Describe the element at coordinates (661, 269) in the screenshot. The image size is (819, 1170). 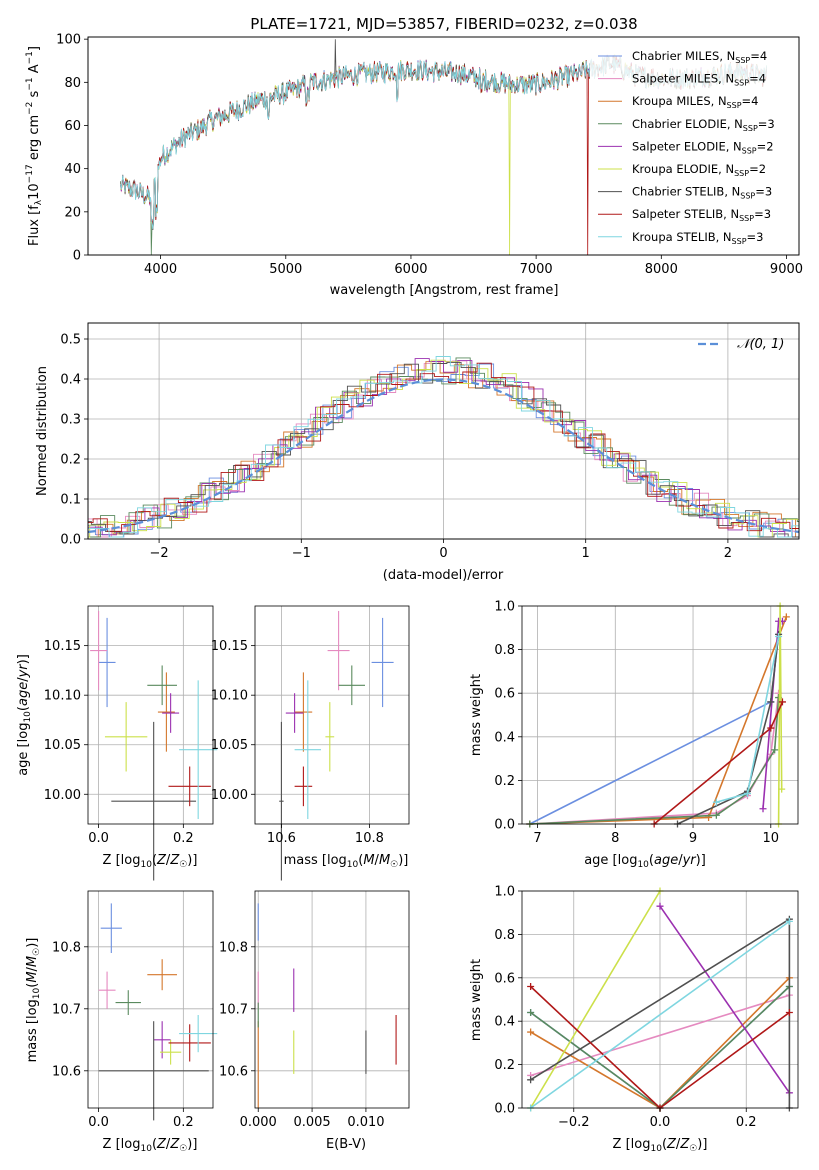
I see `x-tick-label: 8000` at that location.